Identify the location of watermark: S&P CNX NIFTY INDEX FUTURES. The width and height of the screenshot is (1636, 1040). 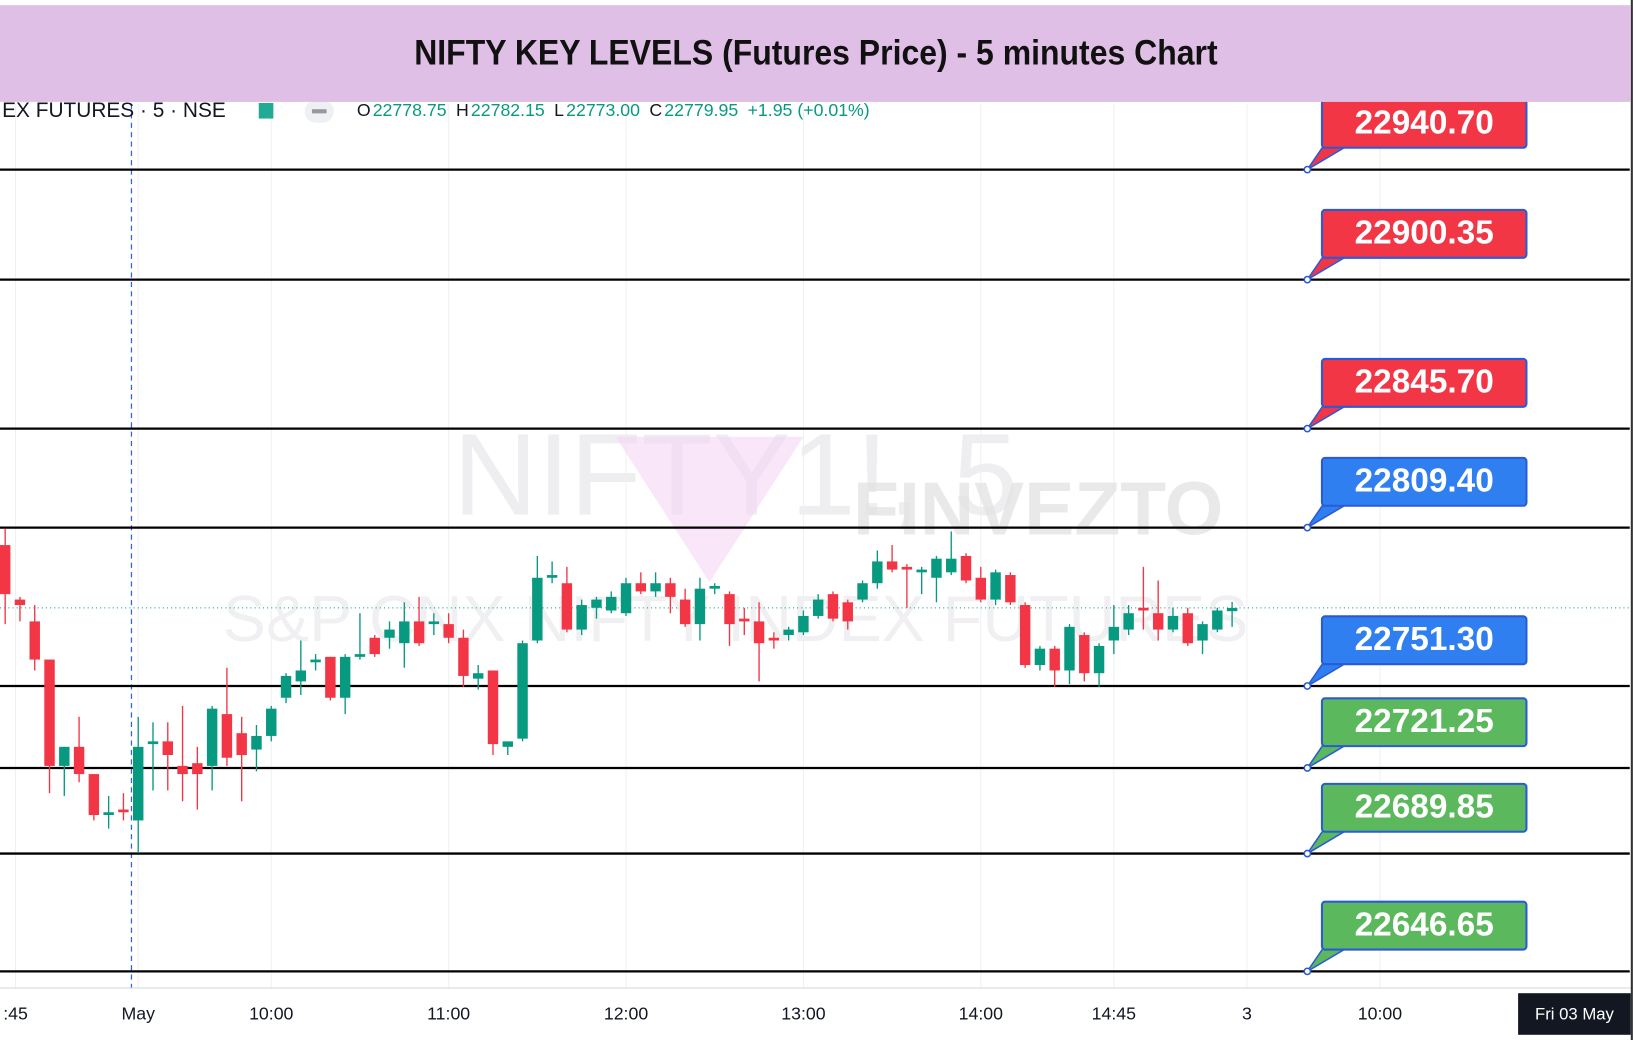
(736, 619).